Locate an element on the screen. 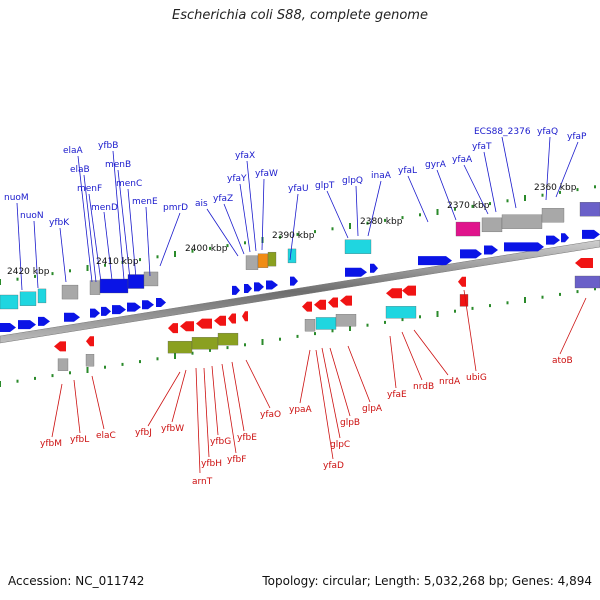 The height and width of the screenshot is (600, 600). scale-label-2370: 2370 kbp is located at coordinates (468, 206).